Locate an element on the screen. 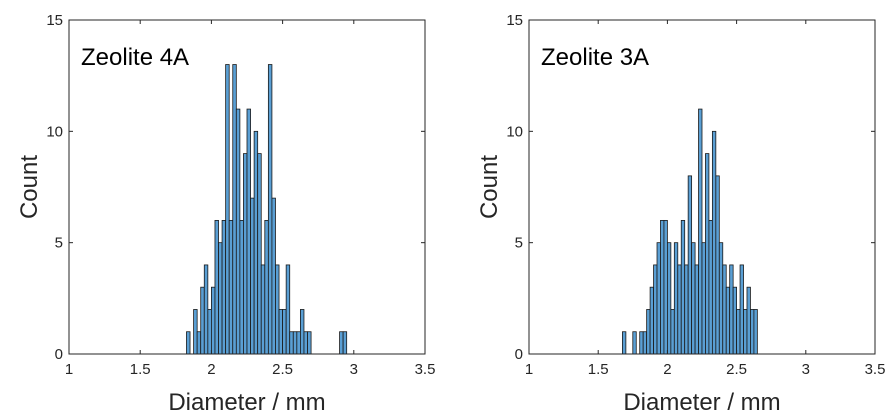 This screenshot has width=888, height=419. x-tick-label: 2.5 is located at coordinates (736, 369).